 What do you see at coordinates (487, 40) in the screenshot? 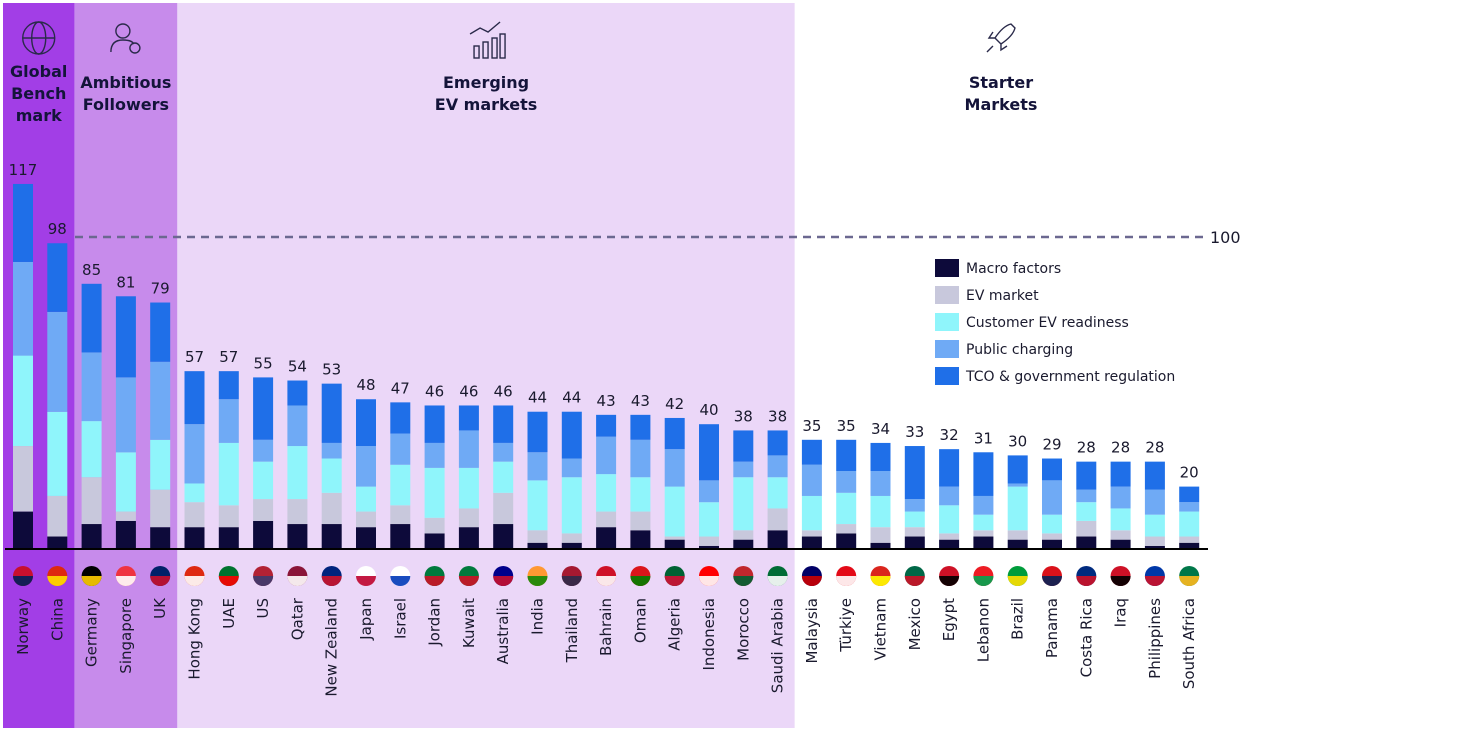
I see `group-icon` at bounding box center [487, 40].